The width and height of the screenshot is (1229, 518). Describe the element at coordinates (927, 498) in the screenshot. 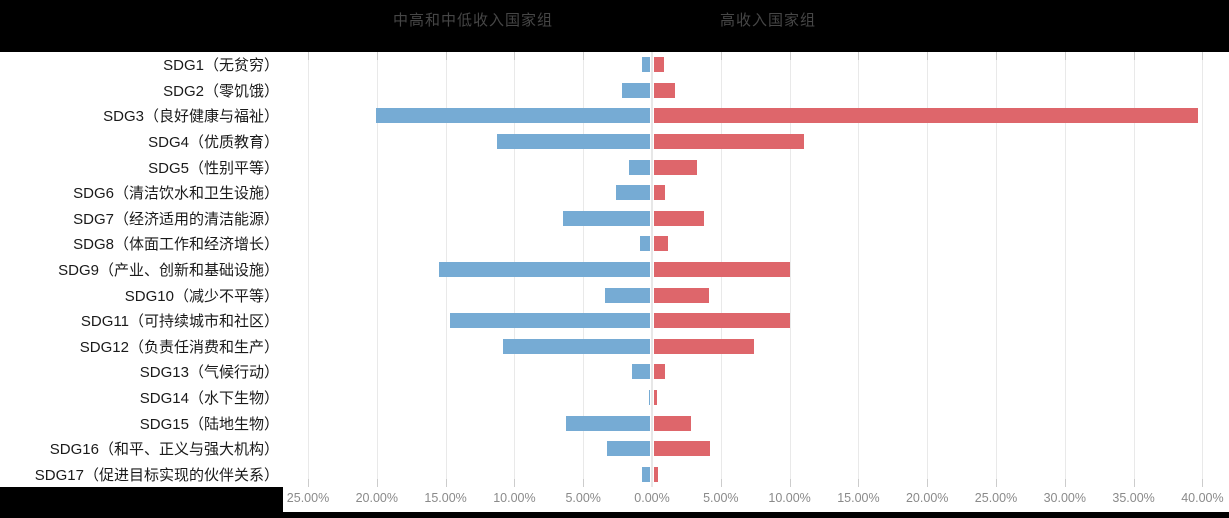

I see `x-tick-label: 20.00%` at that location.